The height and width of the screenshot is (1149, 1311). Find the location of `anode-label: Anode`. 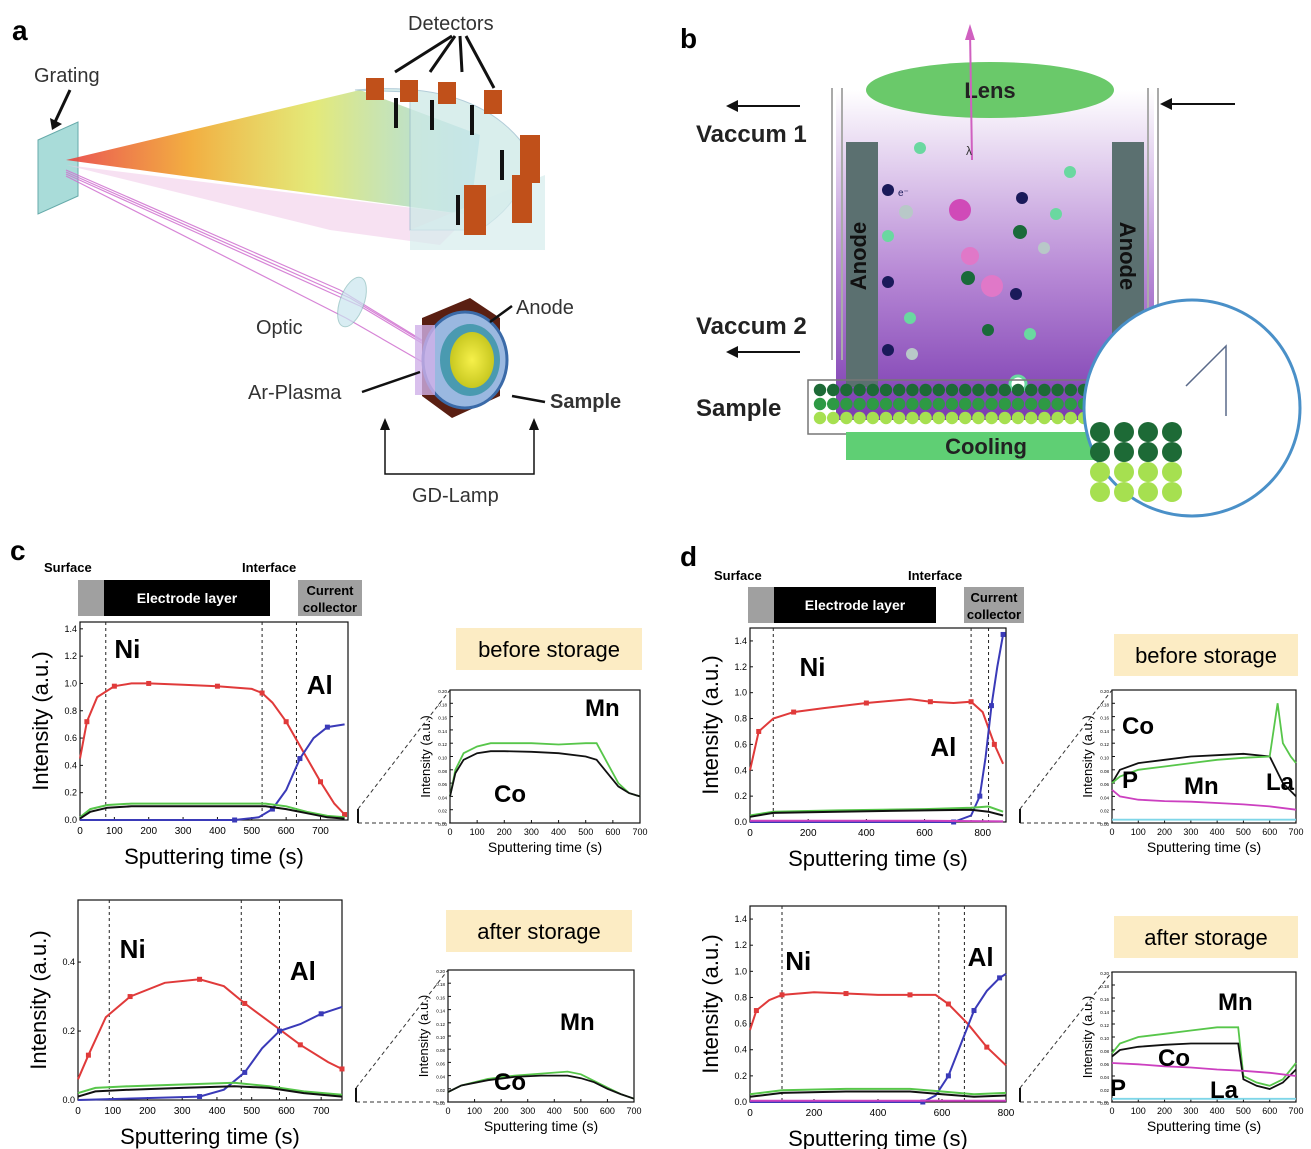

anode-label: Anode is located at coordinates (545, 308).